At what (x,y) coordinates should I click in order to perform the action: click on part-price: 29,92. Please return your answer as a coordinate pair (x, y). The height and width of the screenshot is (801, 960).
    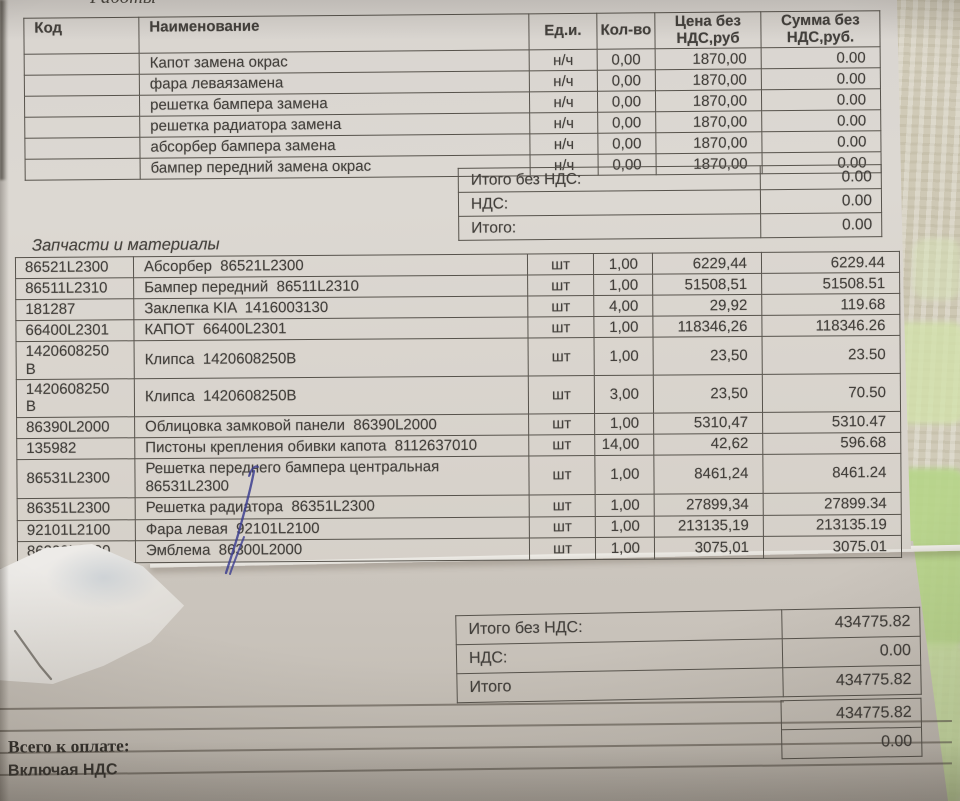
    Looking at the image, I should click on (707, 305).